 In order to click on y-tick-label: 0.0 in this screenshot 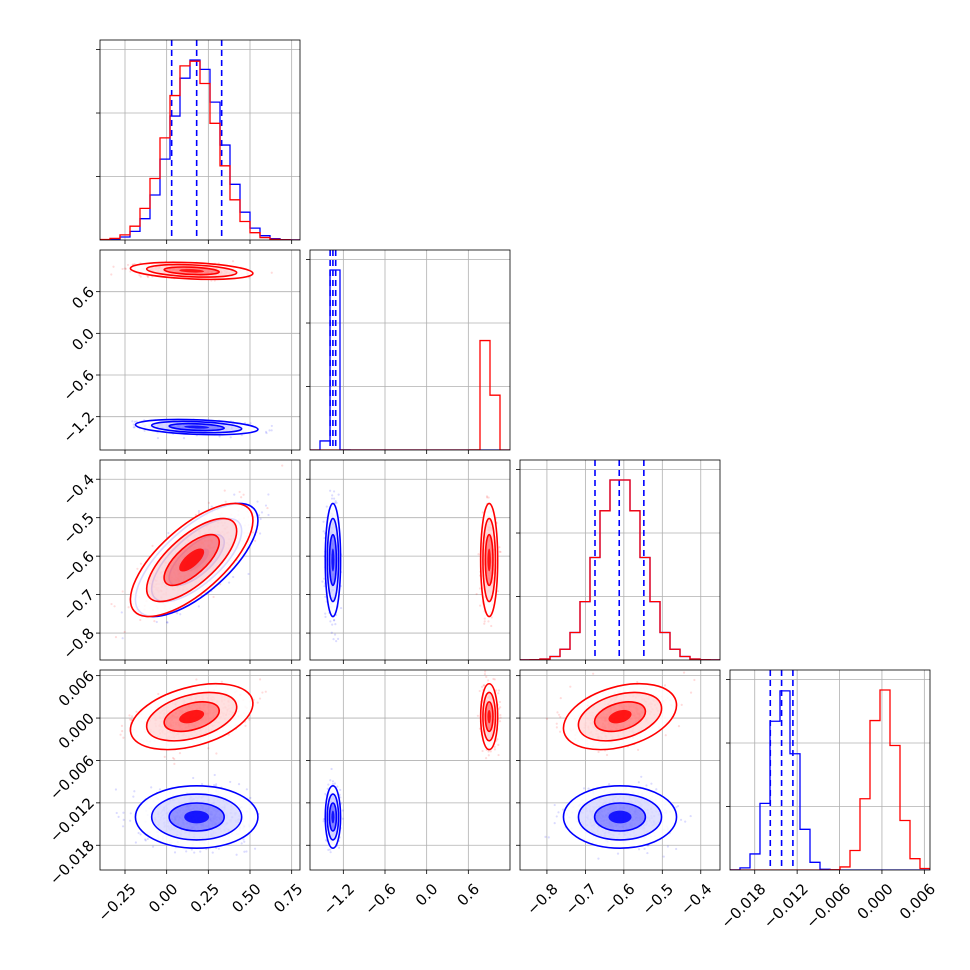, I will do `click(83, 340)`.